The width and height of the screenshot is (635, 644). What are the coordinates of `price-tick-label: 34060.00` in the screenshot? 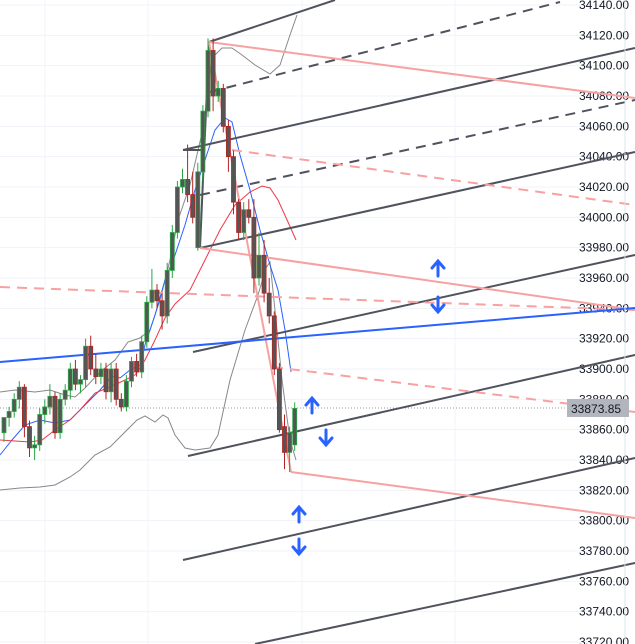 It's located at (604, 126).